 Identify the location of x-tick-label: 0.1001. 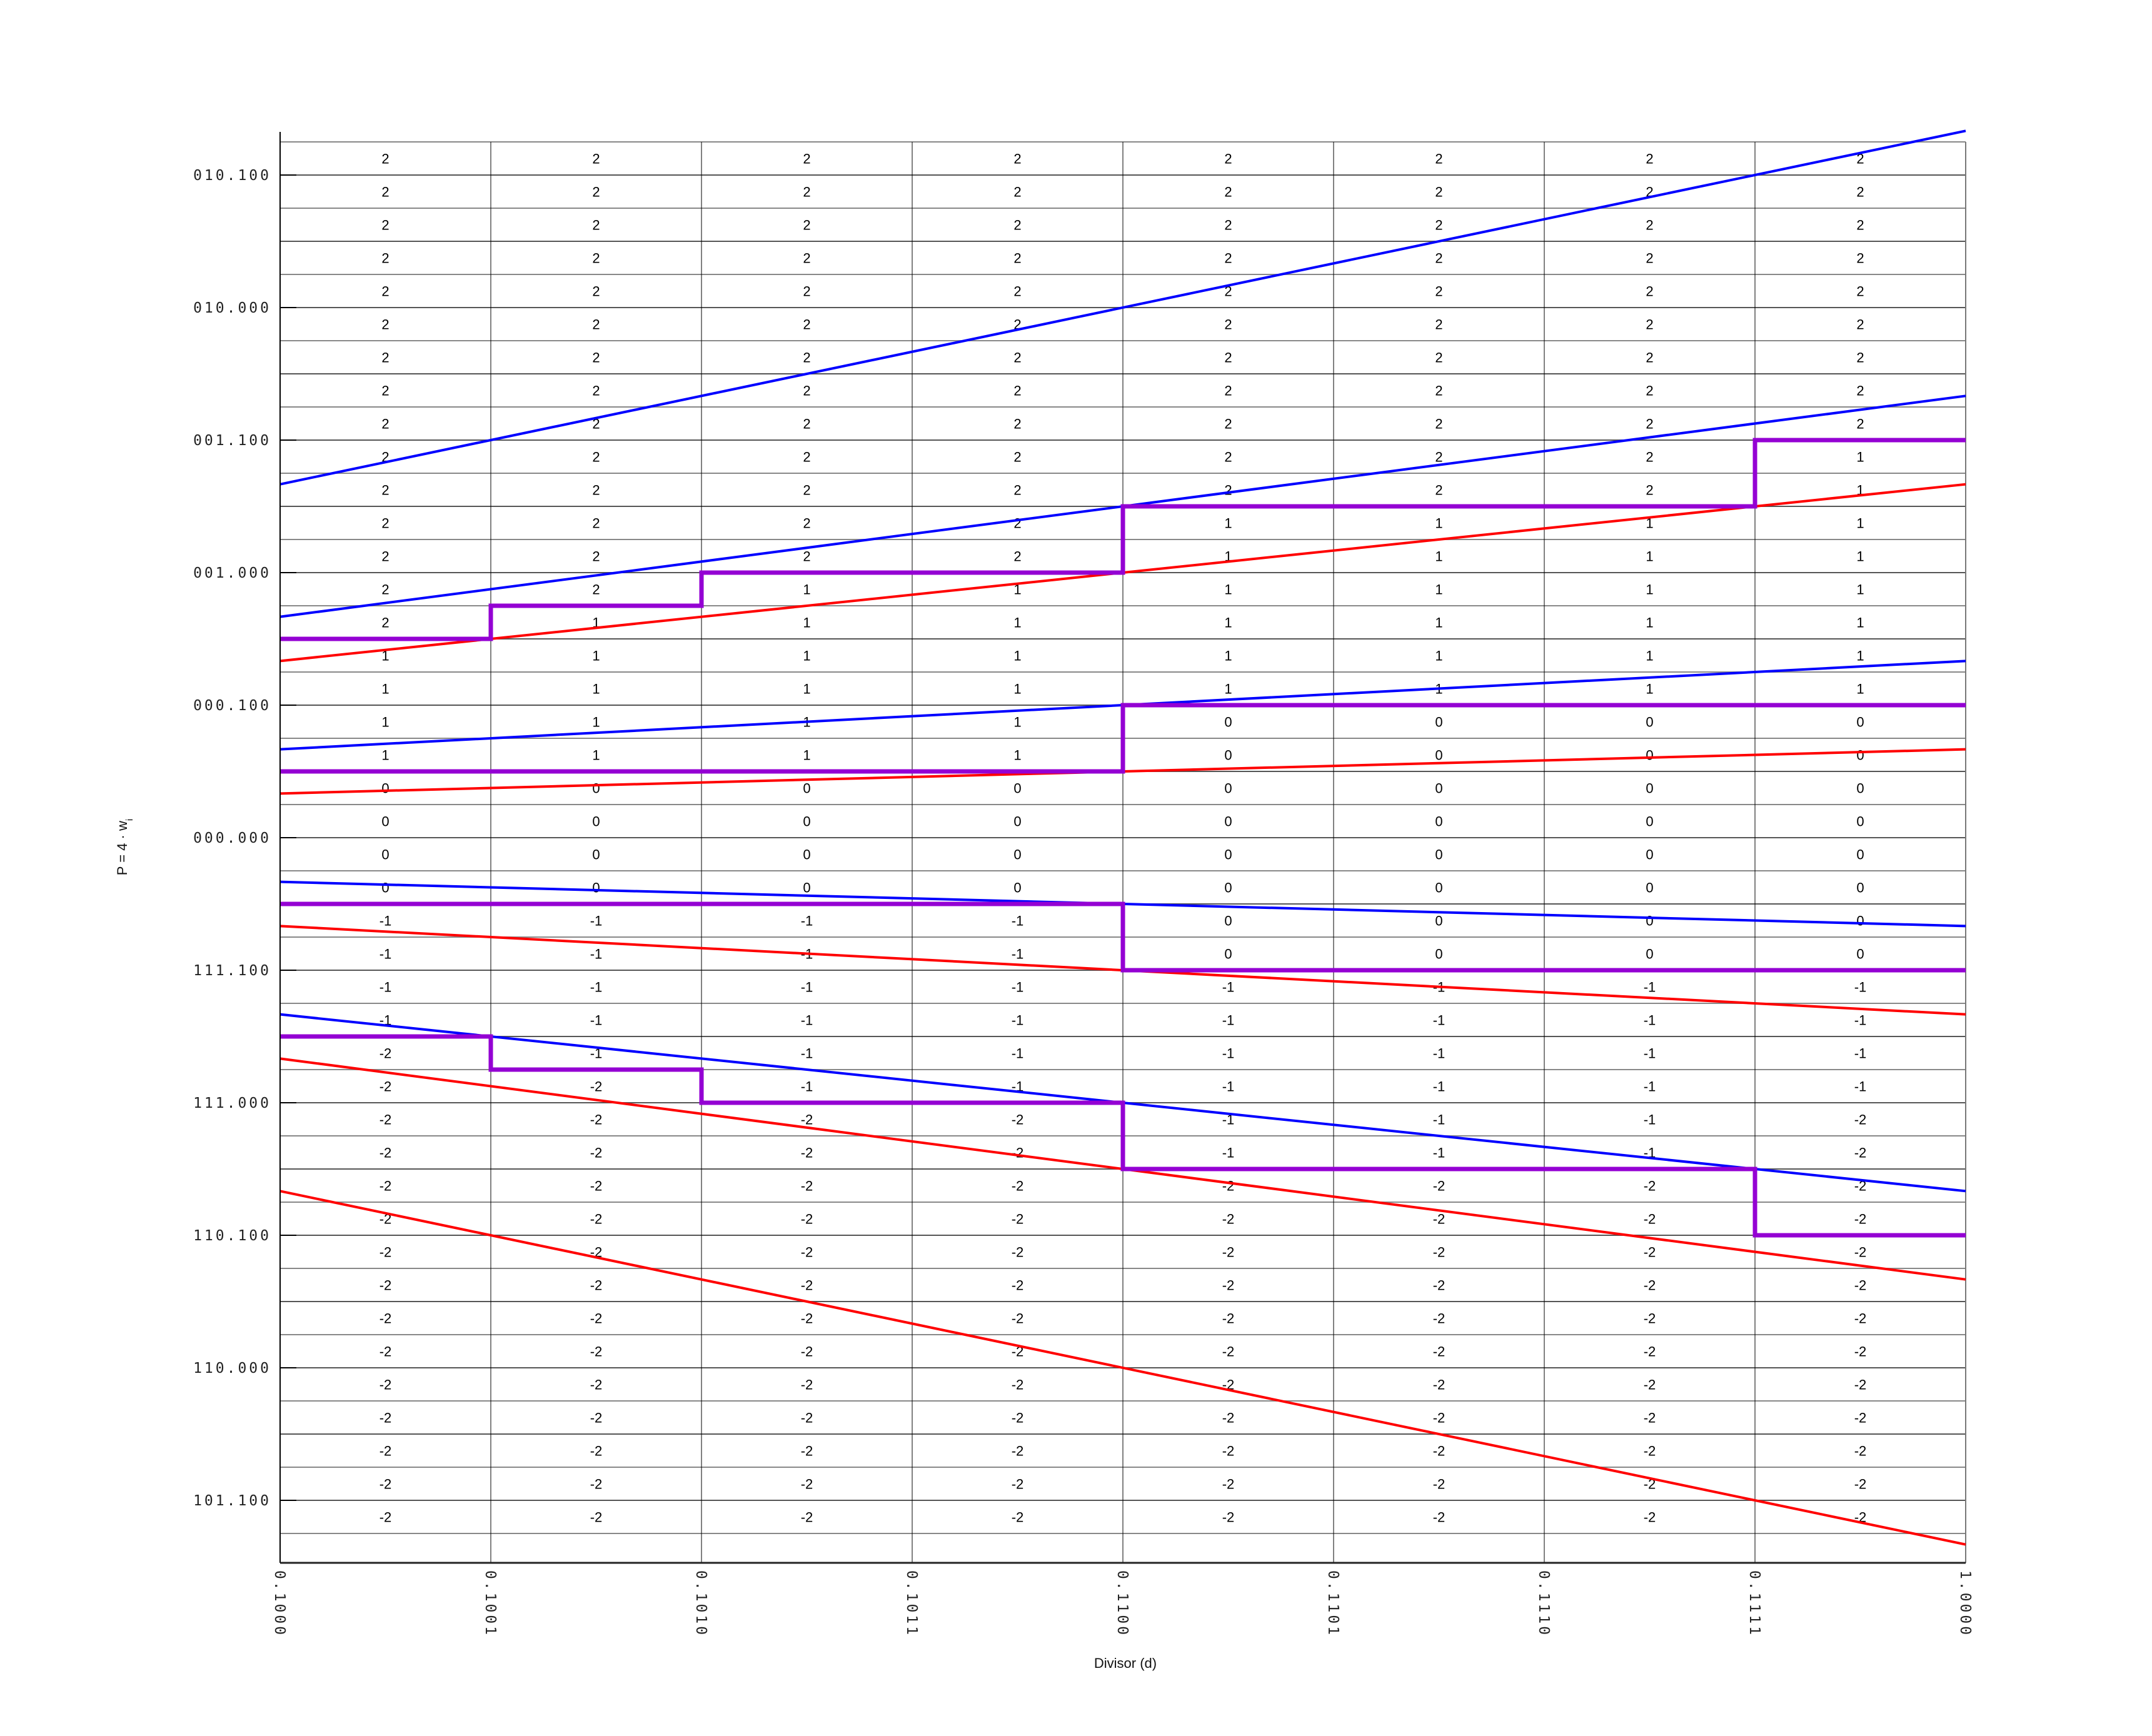
(490, 1604).